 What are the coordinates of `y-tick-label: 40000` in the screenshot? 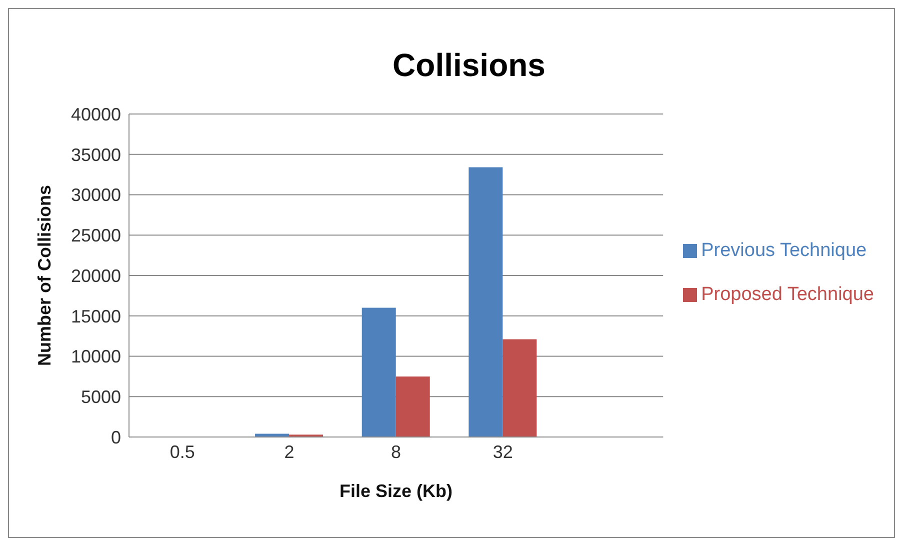 It's located at (95, 114).